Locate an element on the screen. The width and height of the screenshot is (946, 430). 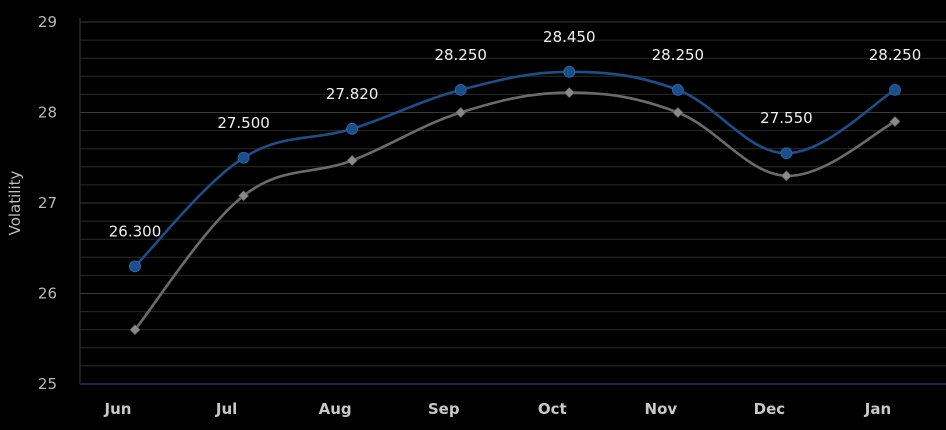
x-tick-label: Oct is located at coordinates (552, 409).